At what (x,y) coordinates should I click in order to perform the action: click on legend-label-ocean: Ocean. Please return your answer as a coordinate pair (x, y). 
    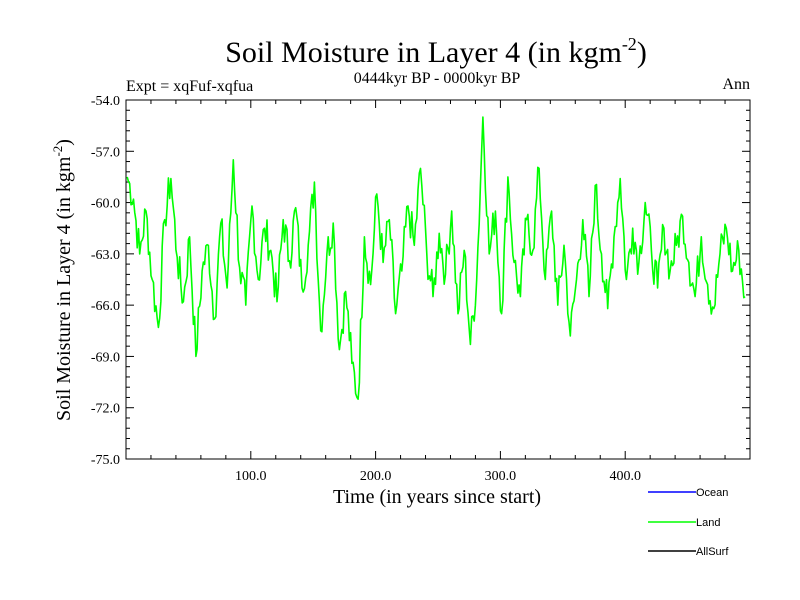
    Looking at the image, I should click on (712, 493).